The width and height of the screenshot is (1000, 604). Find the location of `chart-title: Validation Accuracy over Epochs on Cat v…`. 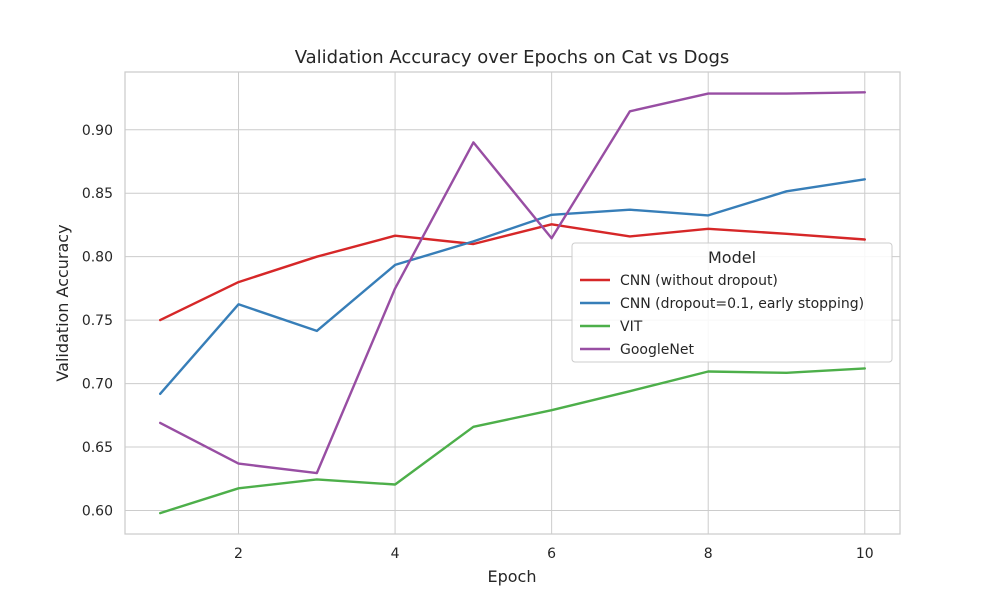

chart-title: Validation Accuracy over Epochs on Cat v… is located at coordinates (512, 57).